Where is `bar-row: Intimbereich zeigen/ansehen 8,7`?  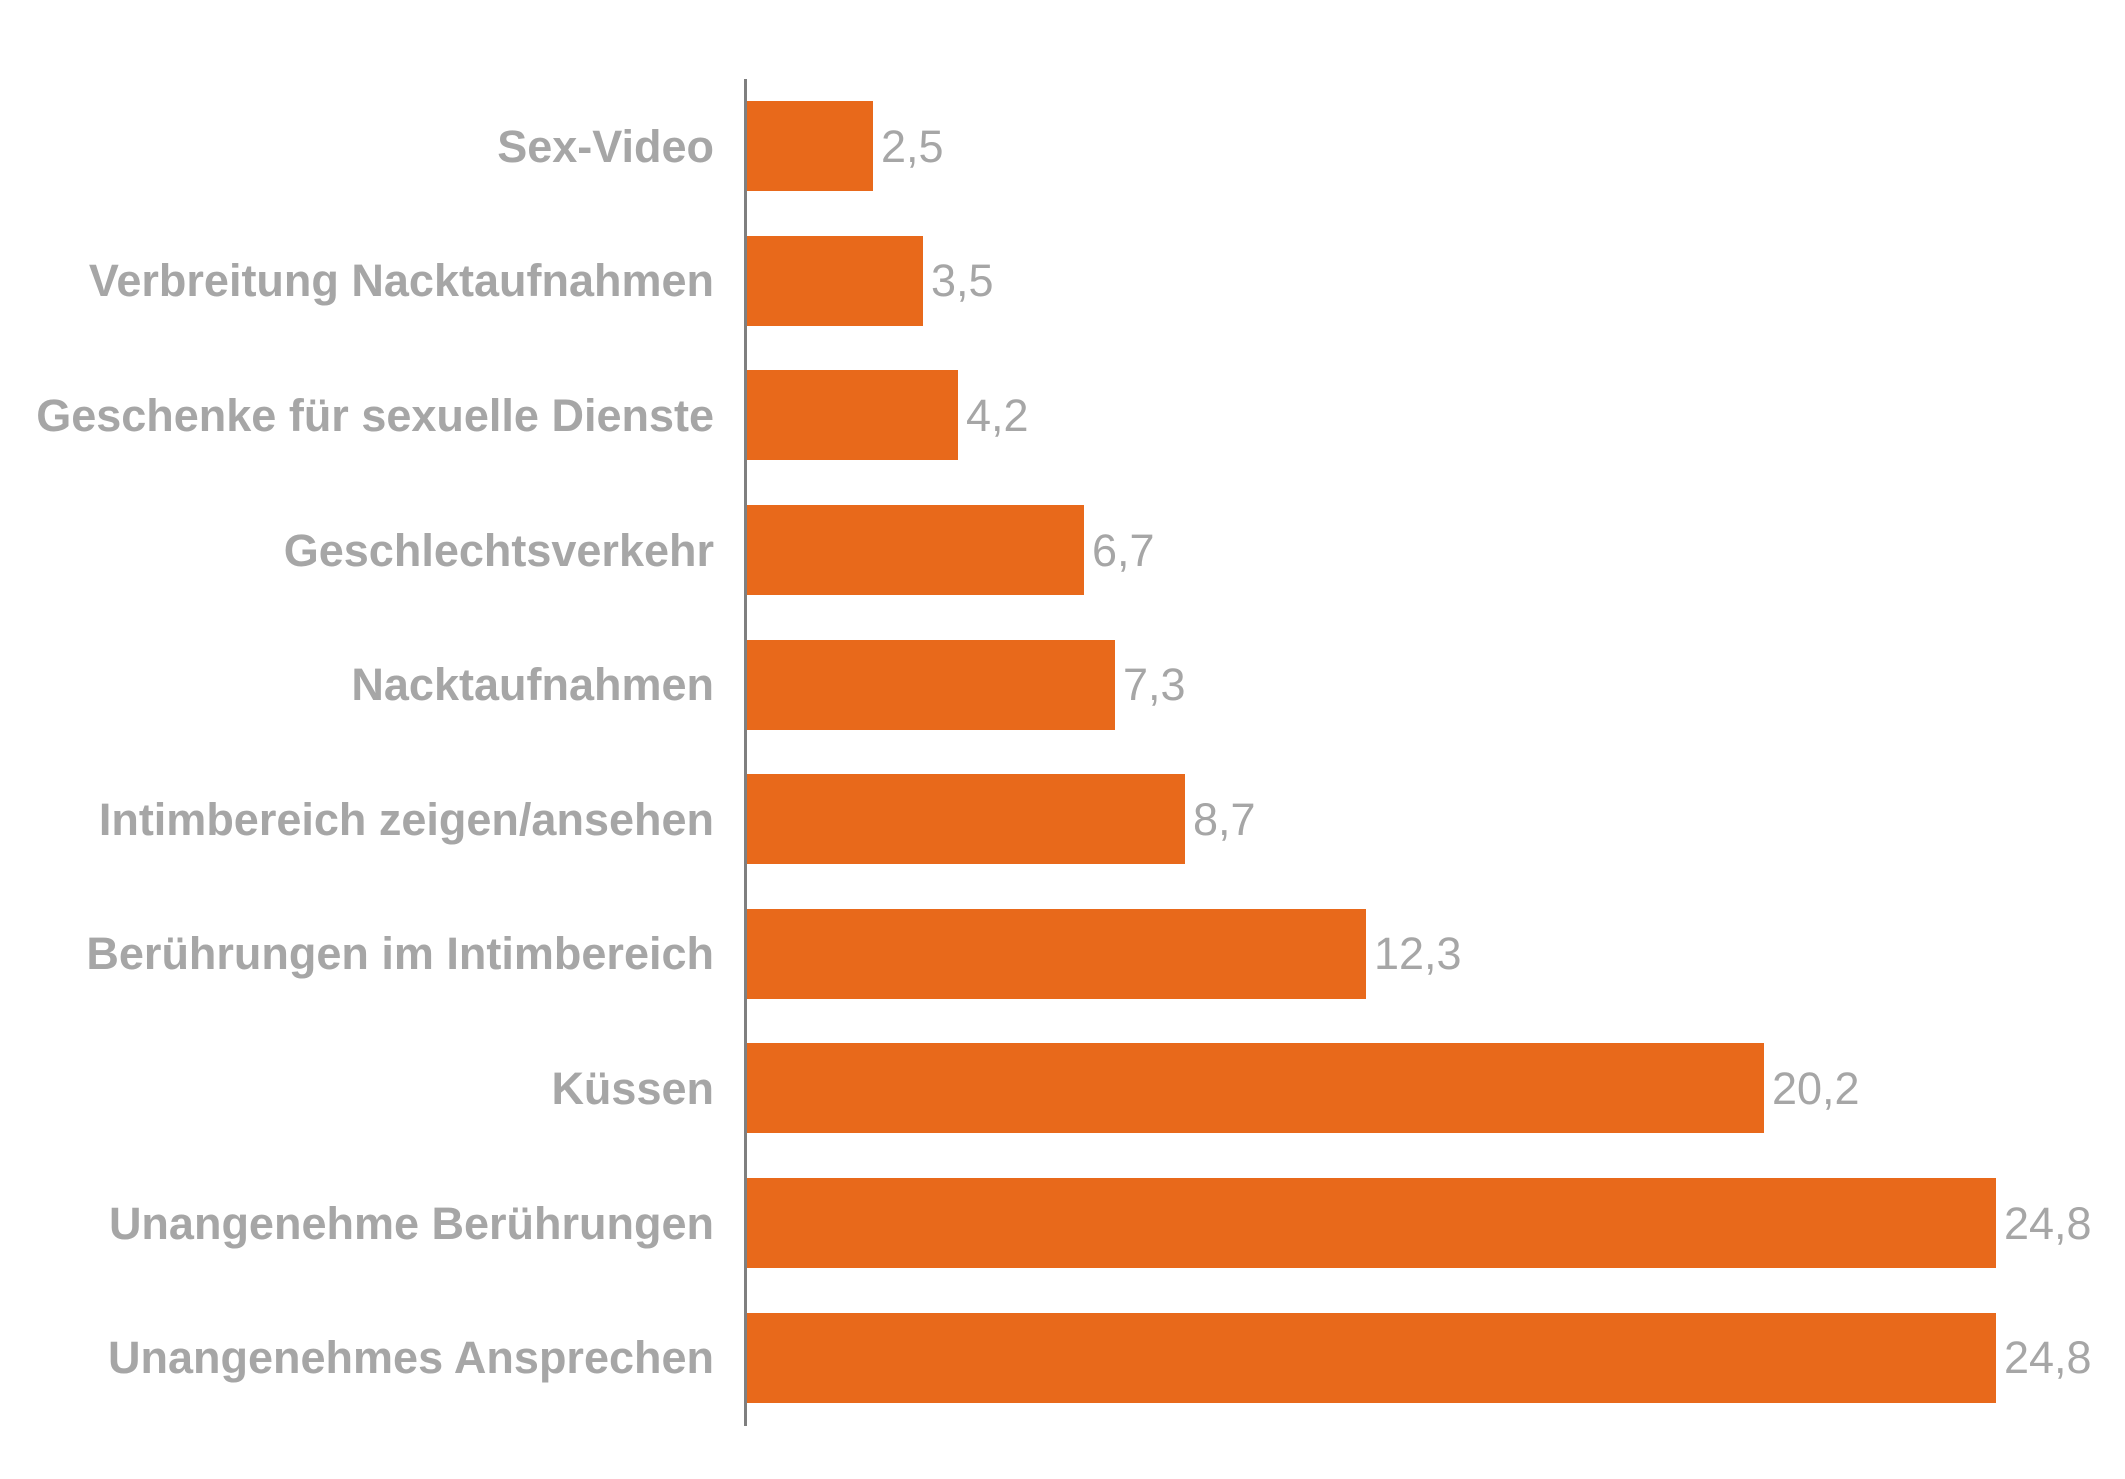
bar-row: Intimbereich zeigen/ansehen 8,7 is located at coordinates (1062, 819).